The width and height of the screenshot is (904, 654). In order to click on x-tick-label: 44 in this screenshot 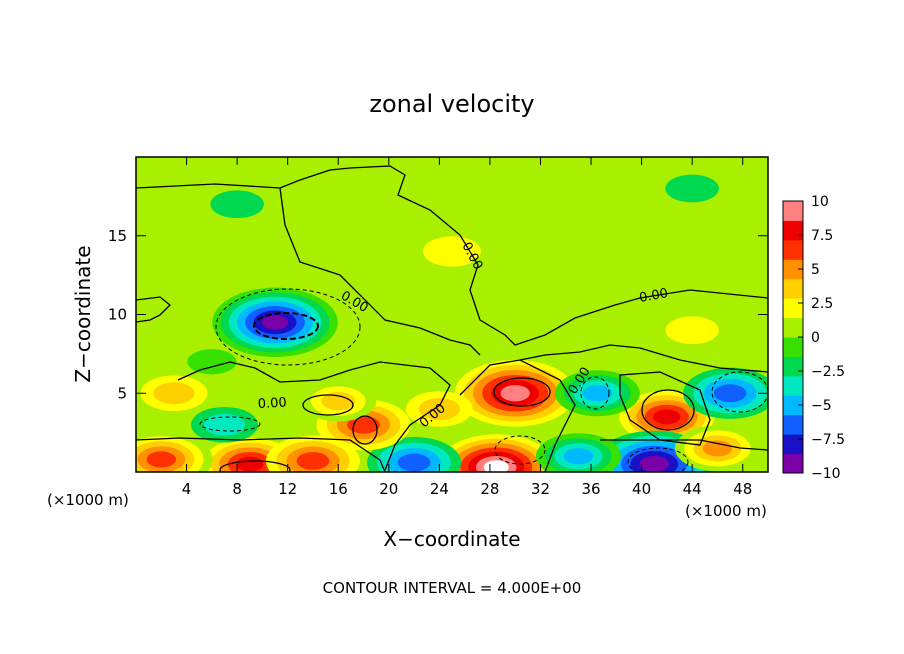, I will do `click(692, 489)`.